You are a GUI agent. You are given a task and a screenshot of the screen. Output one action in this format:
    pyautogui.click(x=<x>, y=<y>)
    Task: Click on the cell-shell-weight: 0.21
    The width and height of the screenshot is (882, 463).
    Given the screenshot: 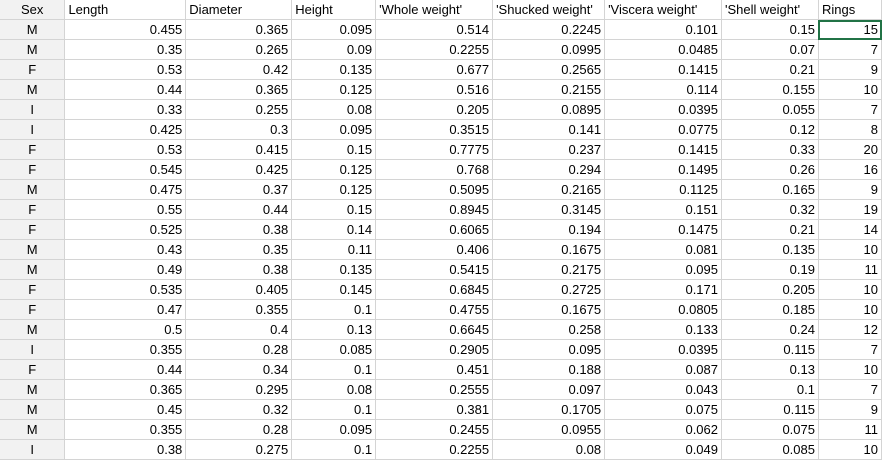 What is the action you would take?
    pyautogui.click(x=770, y=69)
    